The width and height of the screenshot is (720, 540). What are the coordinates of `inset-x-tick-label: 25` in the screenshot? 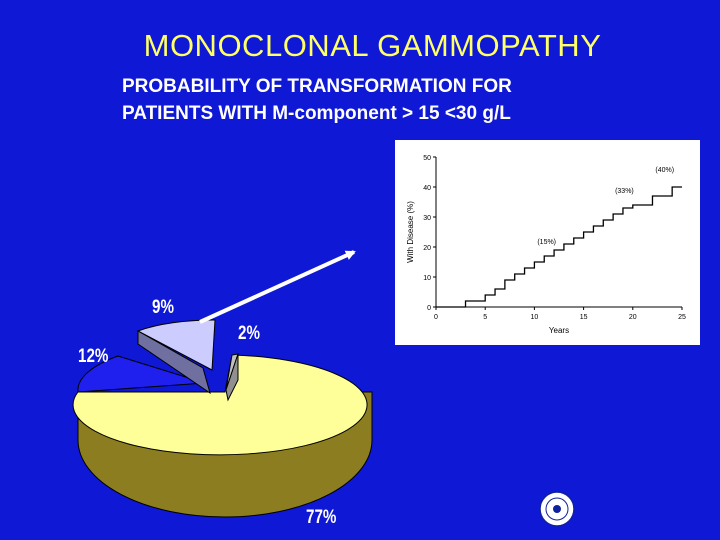 It's located at (682, 317).